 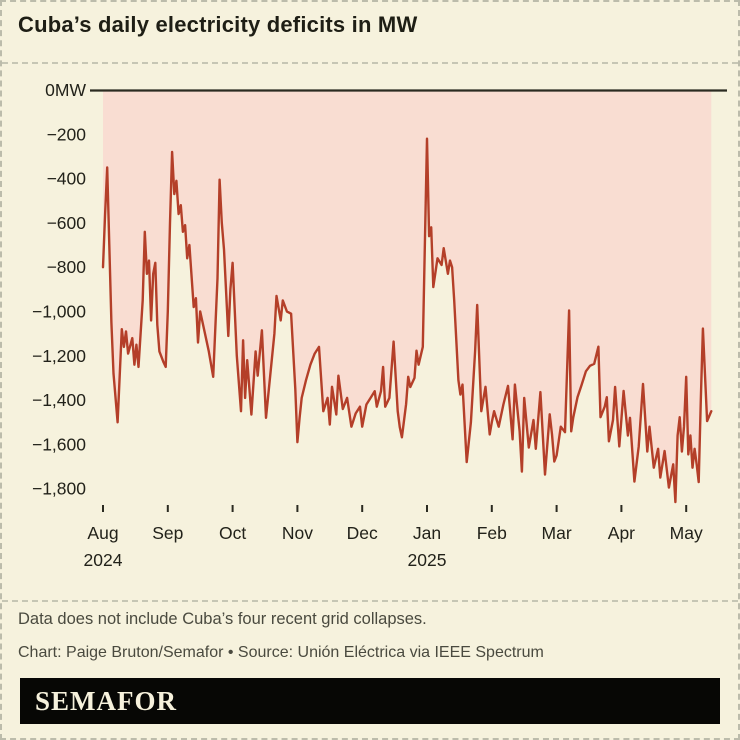 What do you see at coordinates (218, 24) in the screenshot?
I see `page-title: Cuba’s daily electricity deficits in MW` at bounding box center [218, 24].